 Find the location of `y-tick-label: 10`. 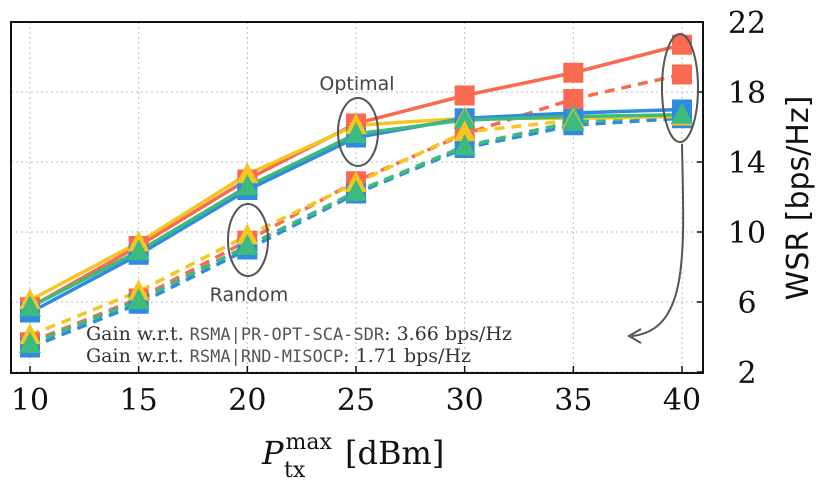

y-tick-label: 10 is located at coordinates (747, 233).